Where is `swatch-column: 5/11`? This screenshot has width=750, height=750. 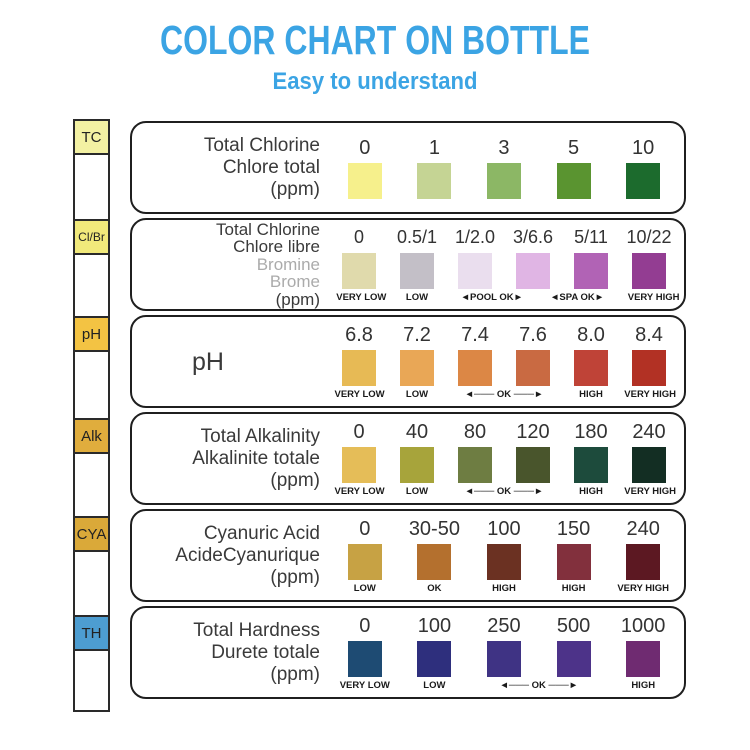 swatch-column: 5/11 is located at coordinates (591, 264).